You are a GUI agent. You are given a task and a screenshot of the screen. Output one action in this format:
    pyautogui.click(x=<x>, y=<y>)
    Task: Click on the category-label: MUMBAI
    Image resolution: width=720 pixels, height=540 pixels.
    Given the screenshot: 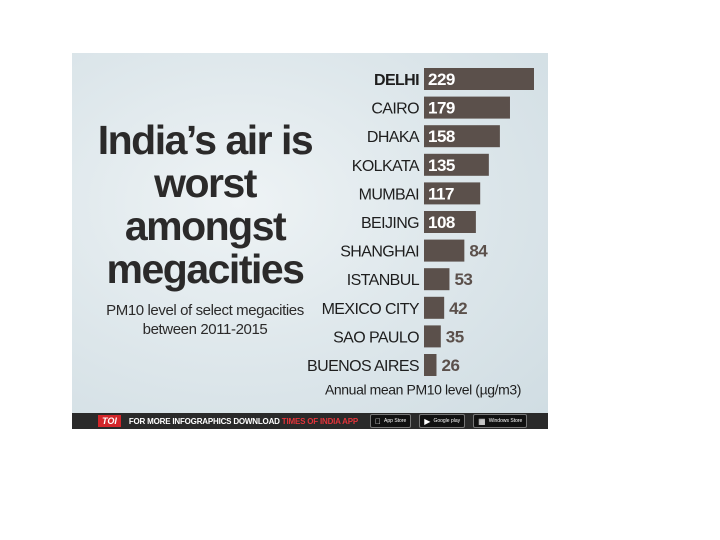 What is the action you would take?
    pyautogui.click(x=389, y=194)
    